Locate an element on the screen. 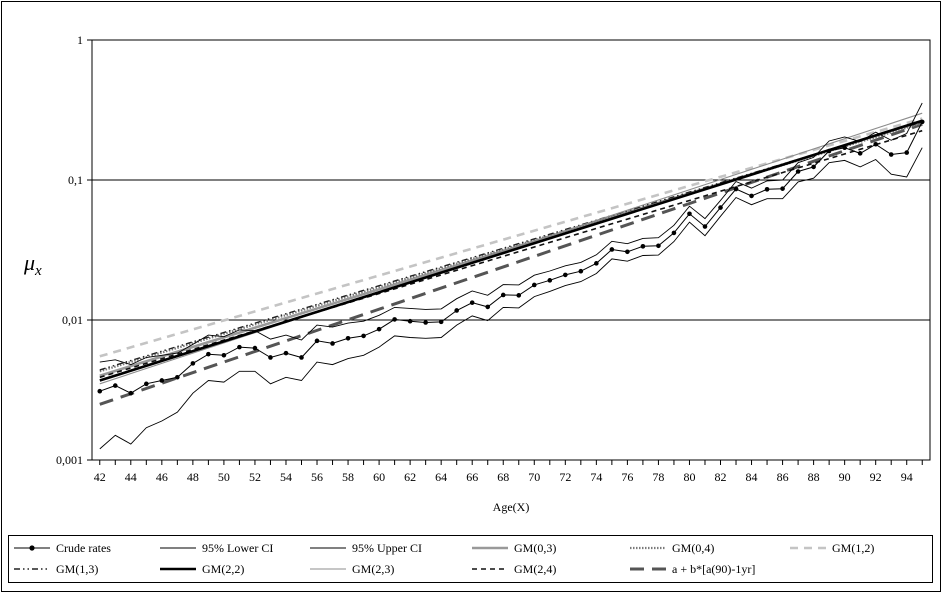 This screenshot has width=942, height=598. x-tick-label: 50 is located at coordinates (224, 477).